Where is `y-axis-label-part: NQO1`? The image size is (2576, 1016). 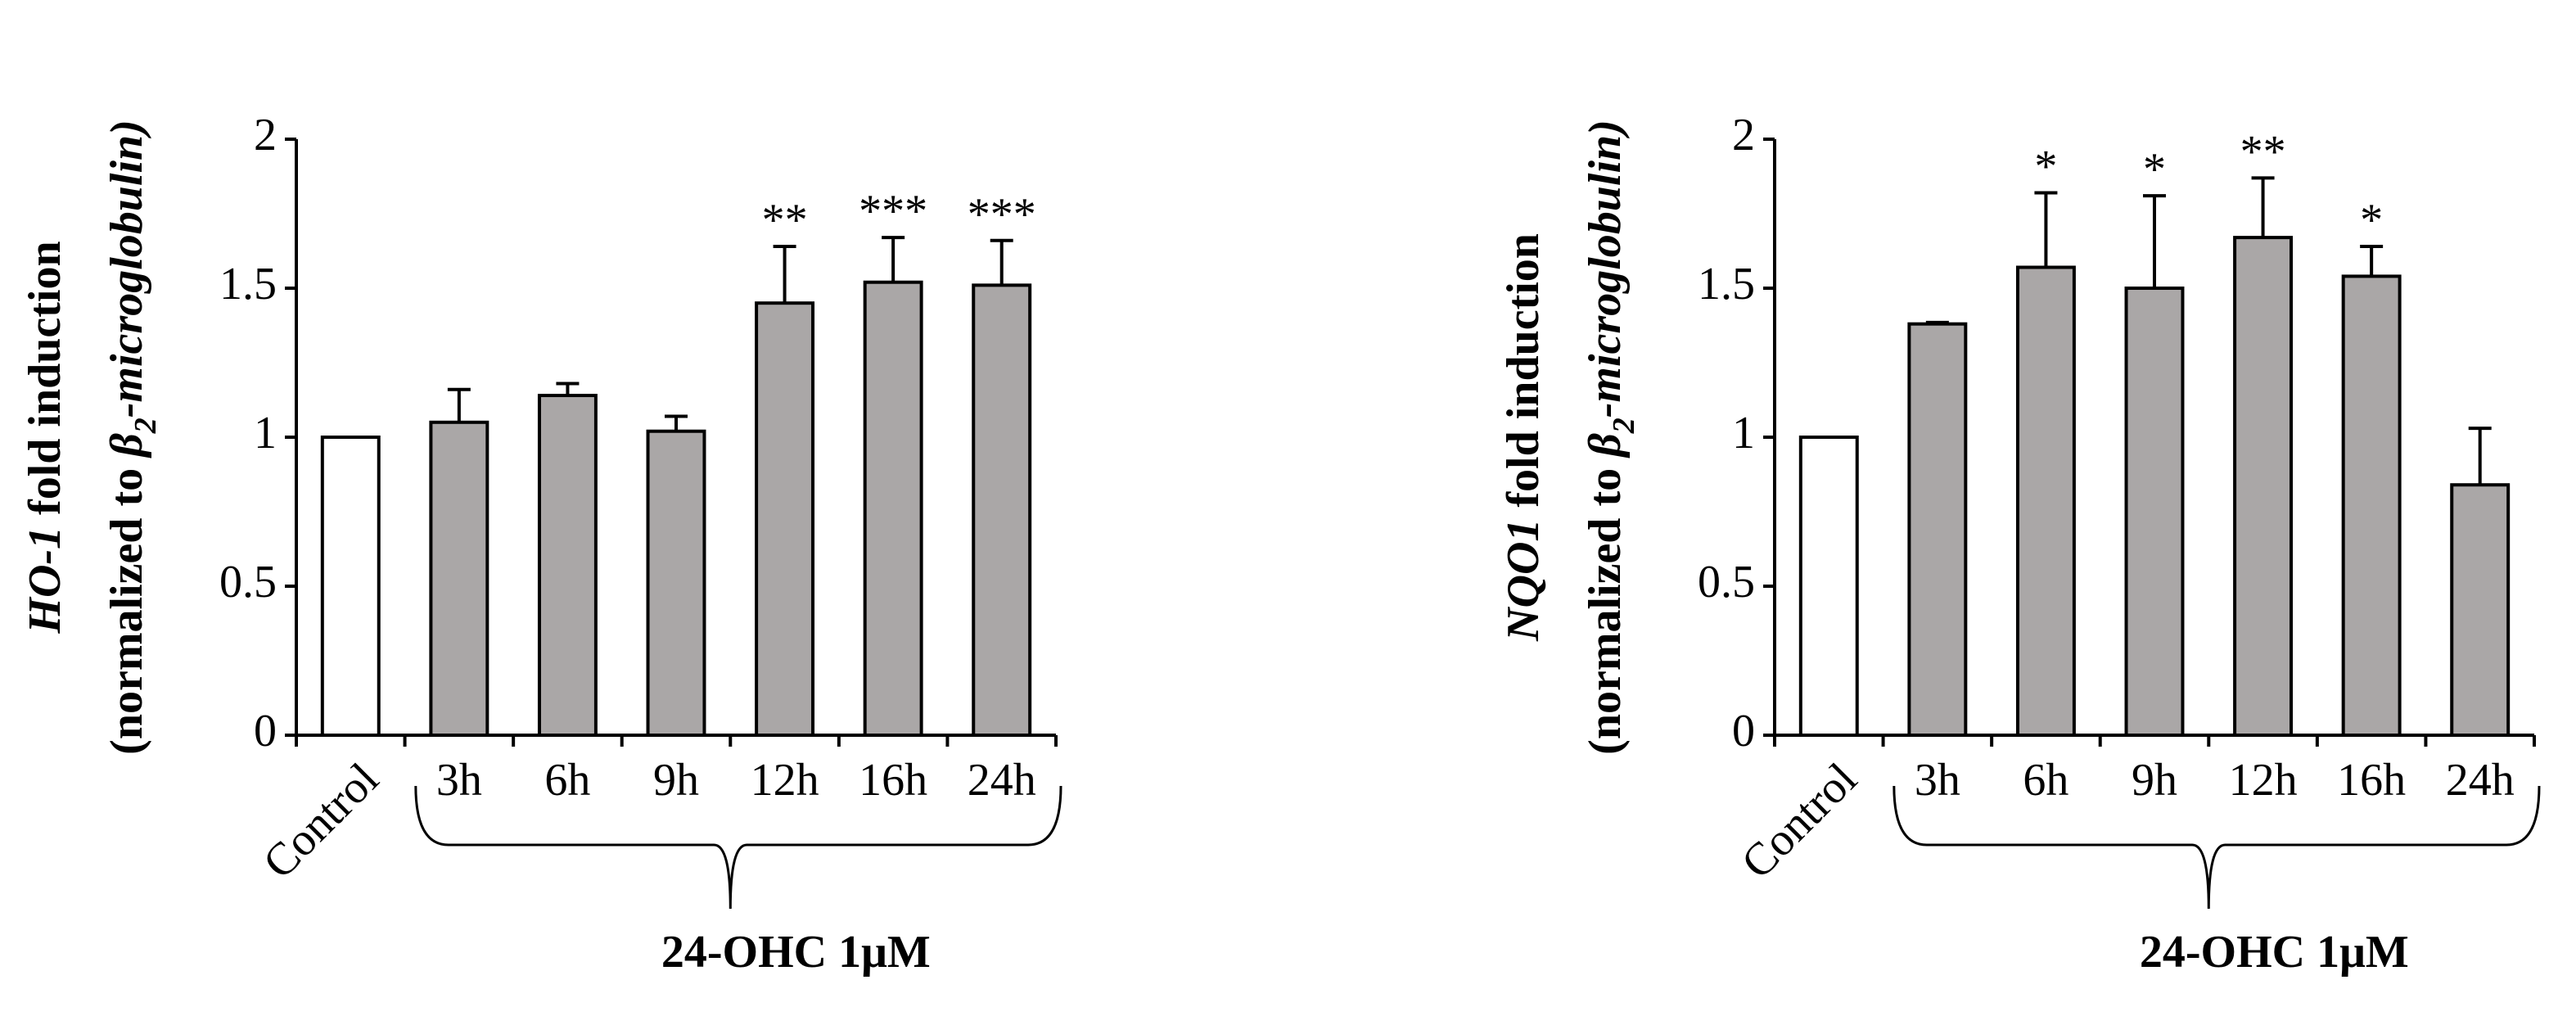 y-axis-label-part: NQO1 is located at coordinates (1523, 580).